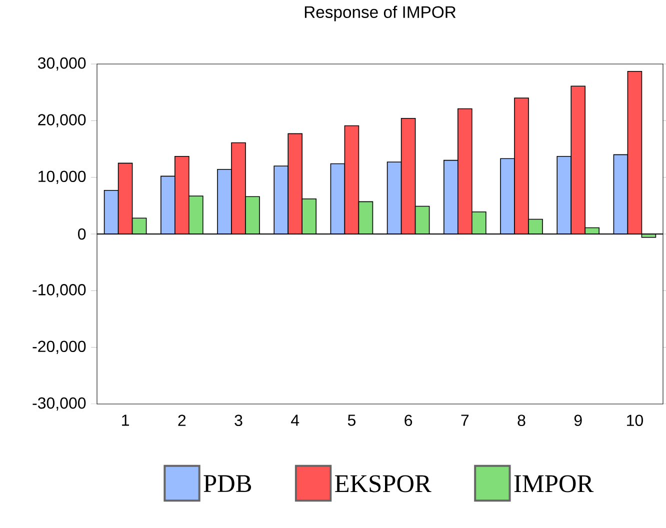 The image size is (666, 528). Describe the element at coordinates (59, 347) in the screenshot. I see `y-tick-label: -20,000` at that location.